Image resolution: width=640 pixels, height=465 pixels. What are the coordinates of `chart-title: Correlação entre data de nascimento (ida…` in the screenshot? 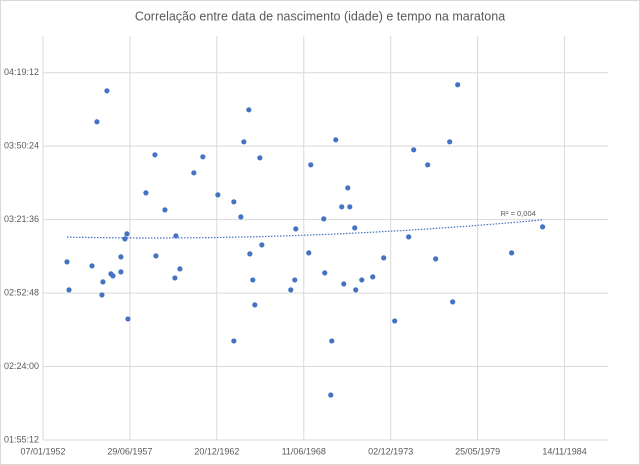 It's located at (320, 16).